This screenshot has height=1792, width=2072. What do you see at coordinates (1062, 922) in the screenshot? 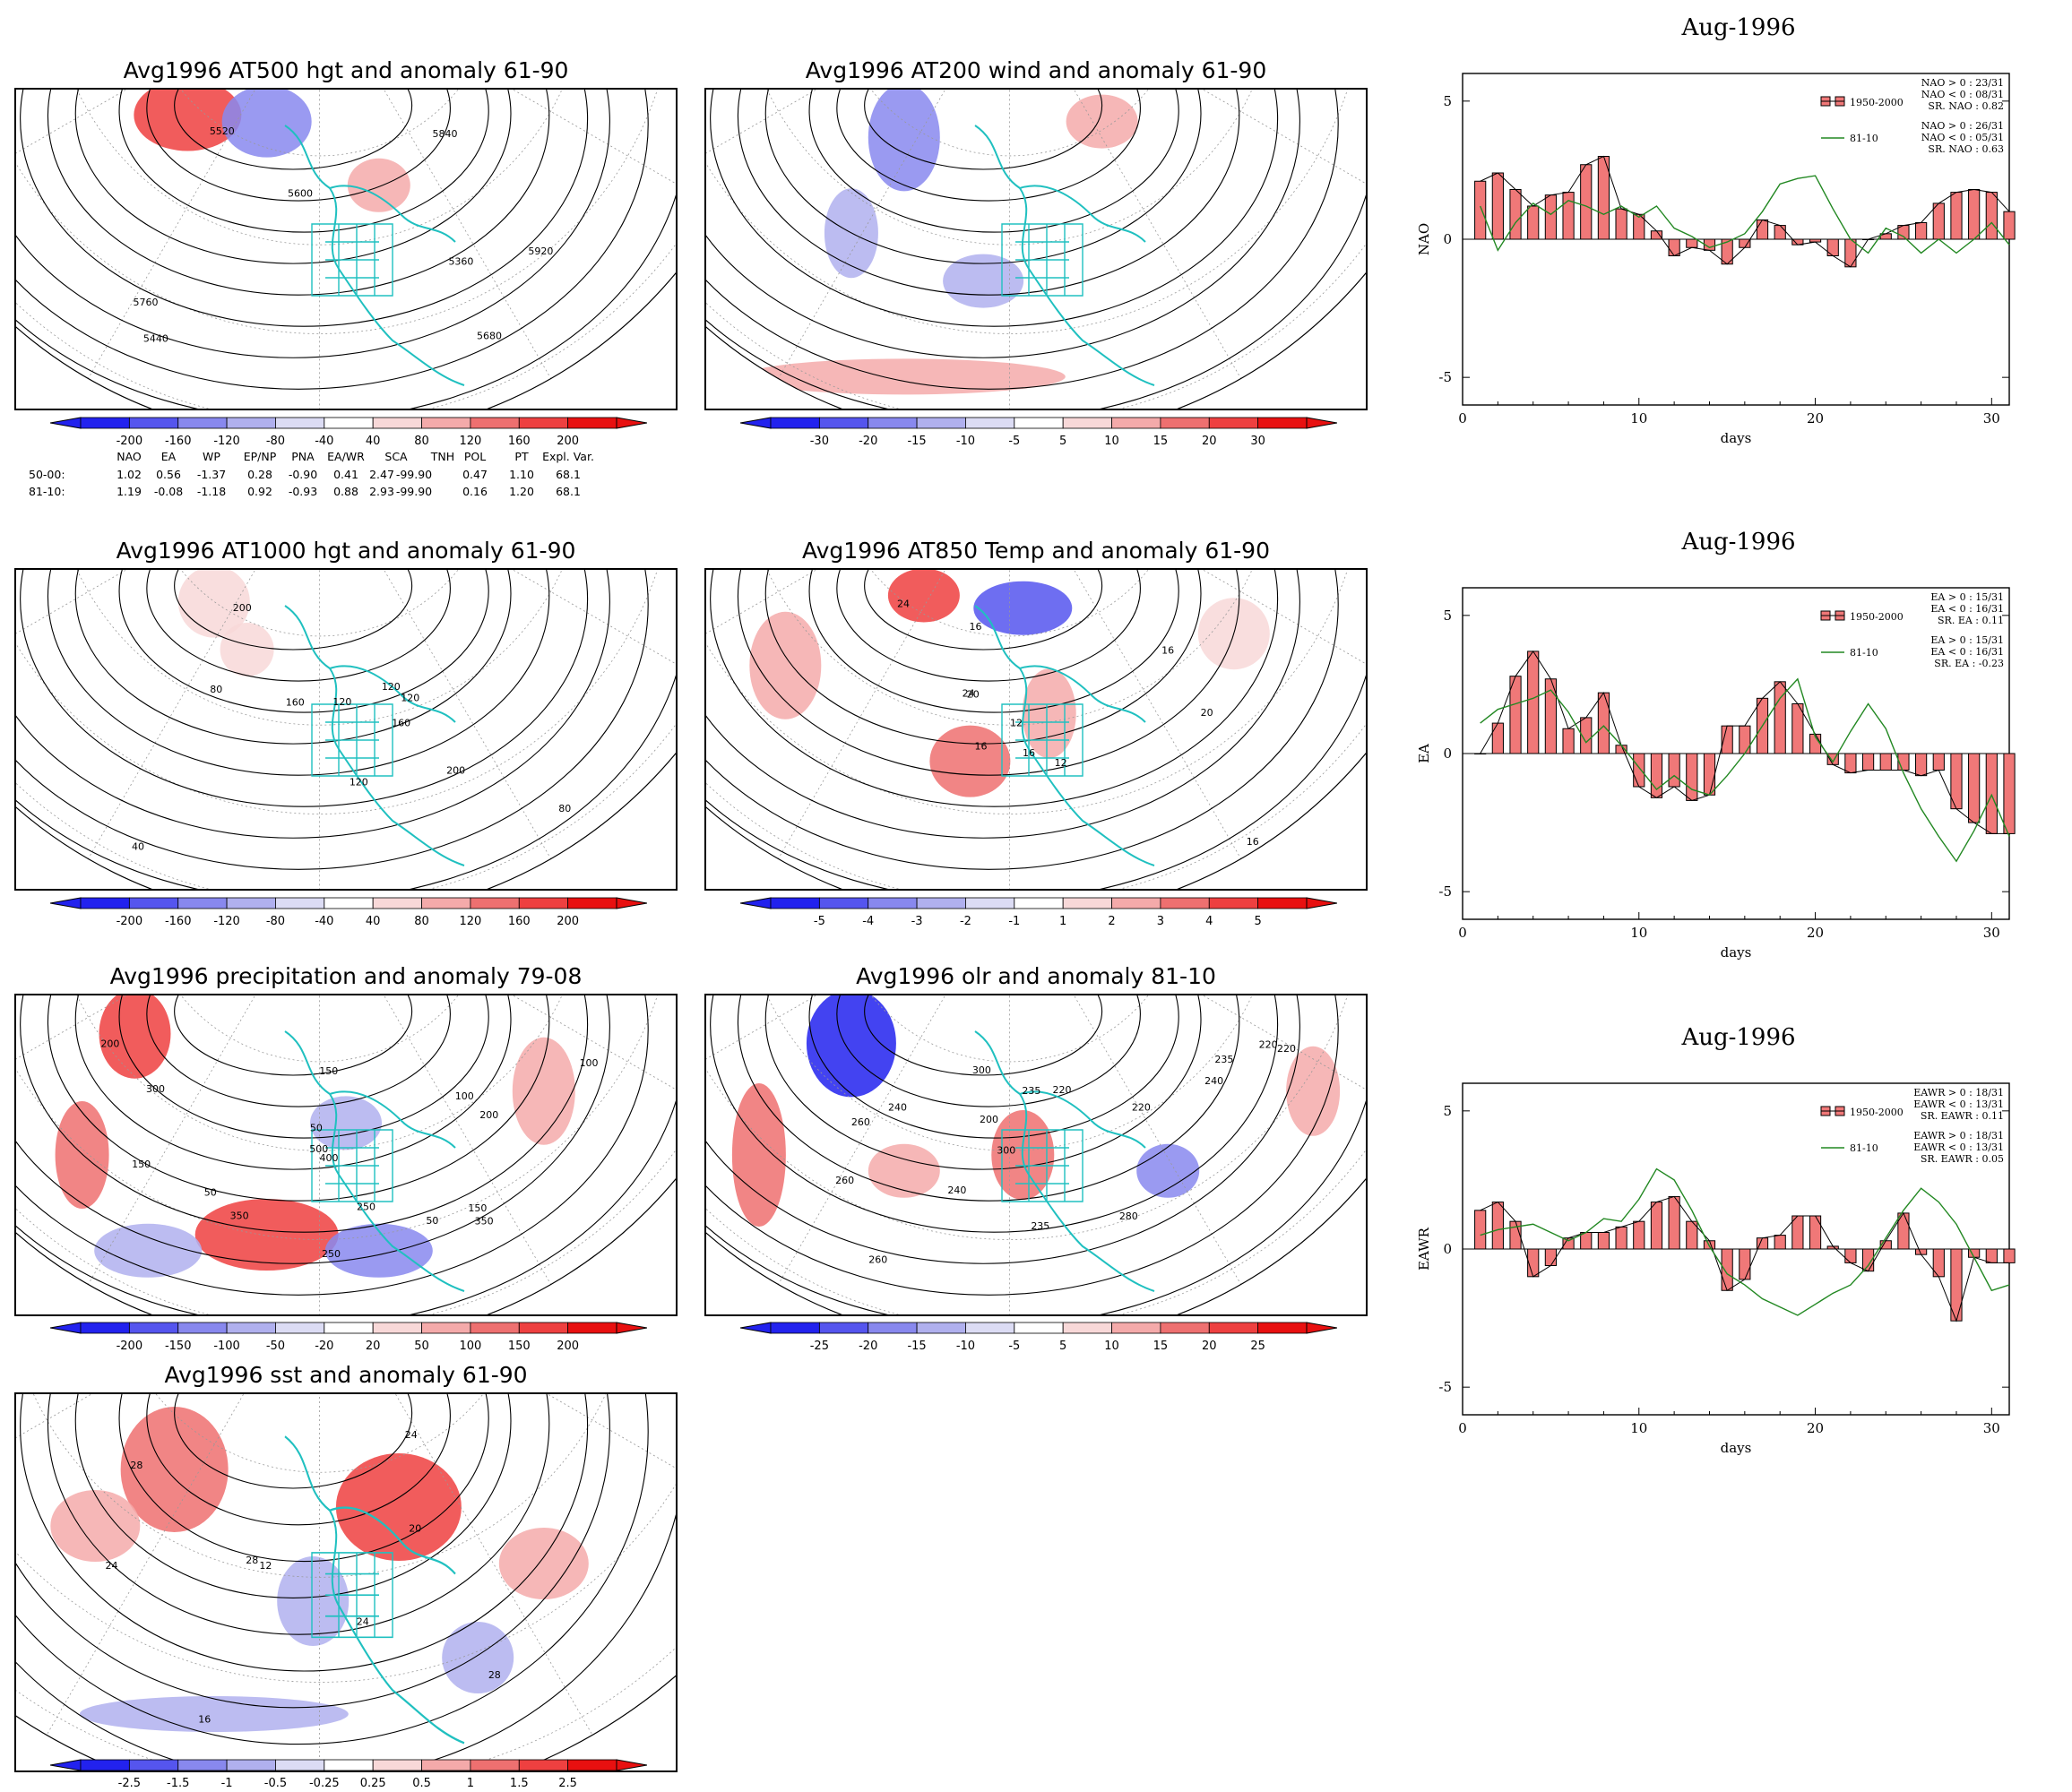
I see `cbar-label: 1` at bounding box center [1062, 922].